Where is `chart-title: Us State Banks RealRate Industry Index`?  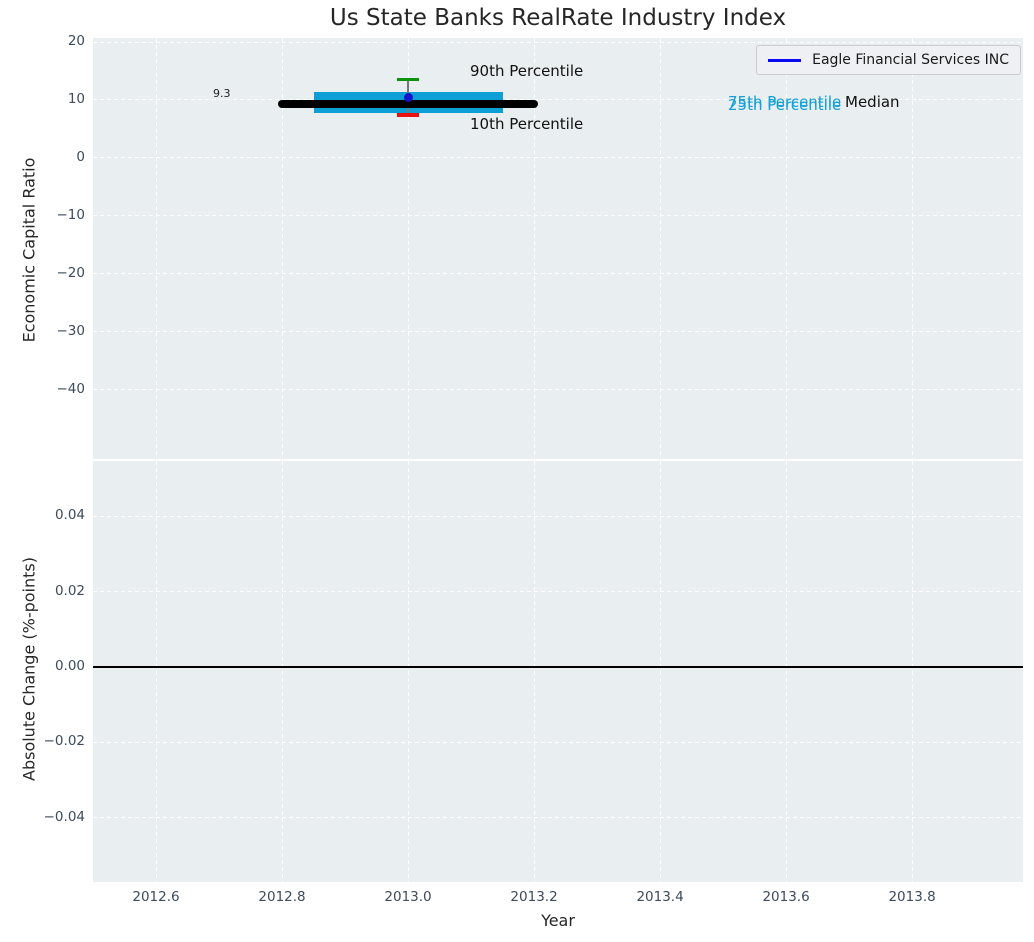 chart-title: Us State Banks RealRate Industry Index is located at coordinates (558, 18).